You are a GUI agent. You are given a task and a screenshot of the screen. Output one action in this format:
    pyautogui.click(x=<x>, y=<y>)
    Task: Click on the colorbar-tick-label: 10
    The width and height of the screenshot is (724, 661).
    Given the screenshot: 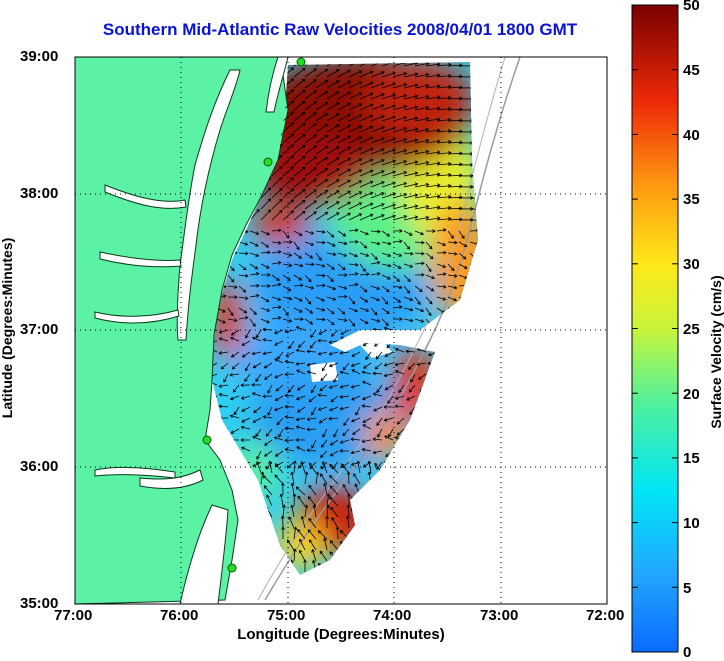 What is the action you would take?
    pyautogui.click(x=691, y=523)
    